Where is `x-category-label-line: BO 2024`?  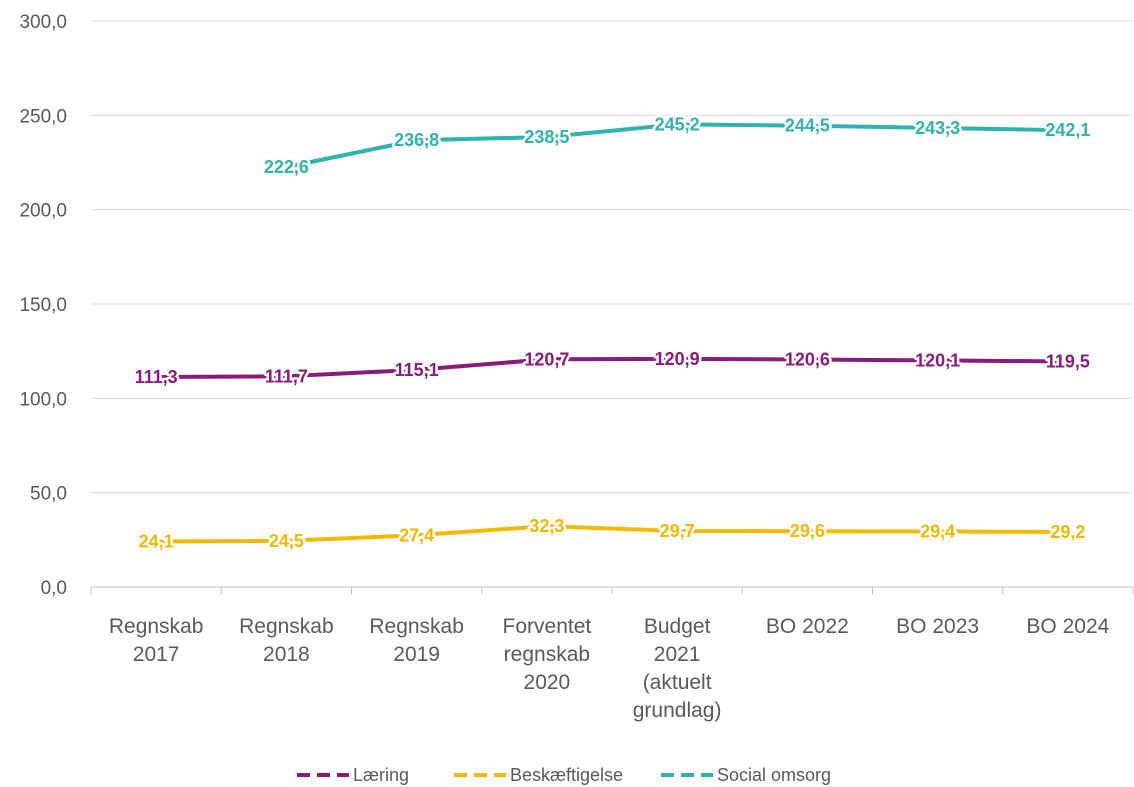 x-category-label-line: BO 2024 is located at coordinates (1067, 626).